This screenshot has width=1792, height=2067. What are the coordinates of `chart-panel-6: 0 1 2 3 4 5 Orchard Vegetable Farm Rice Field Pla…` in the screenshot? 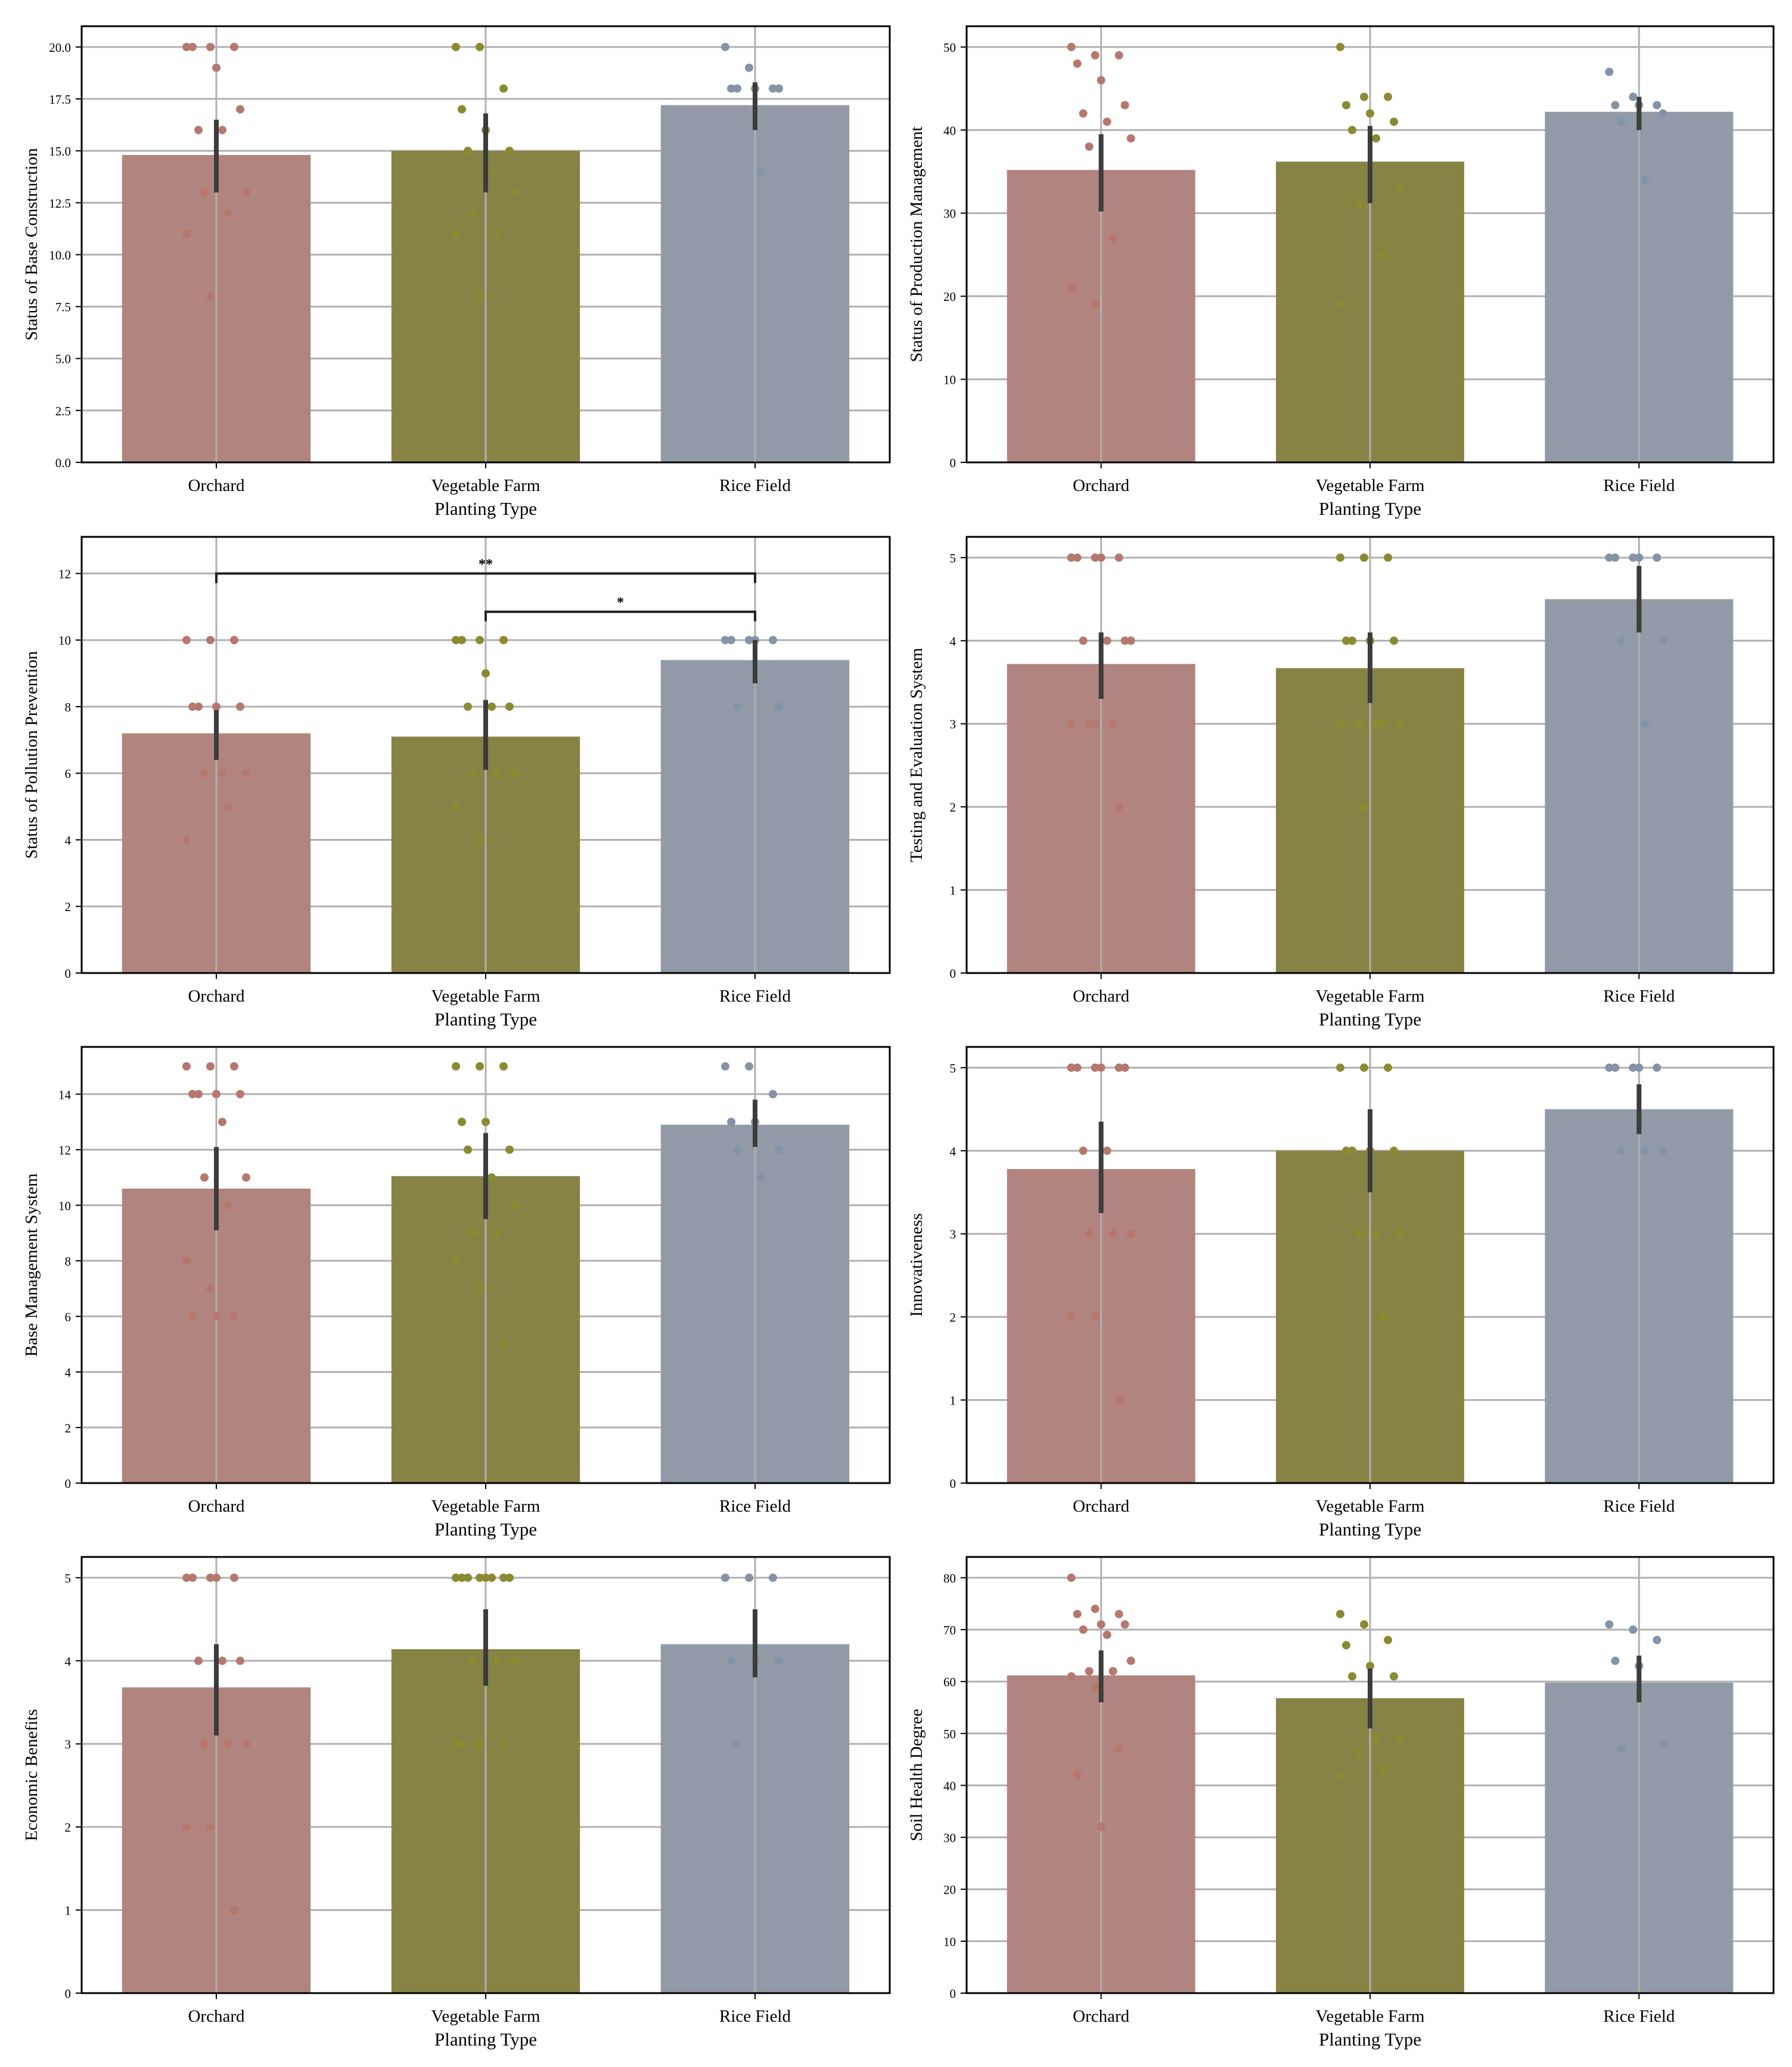 It's located at (1341, 1293).